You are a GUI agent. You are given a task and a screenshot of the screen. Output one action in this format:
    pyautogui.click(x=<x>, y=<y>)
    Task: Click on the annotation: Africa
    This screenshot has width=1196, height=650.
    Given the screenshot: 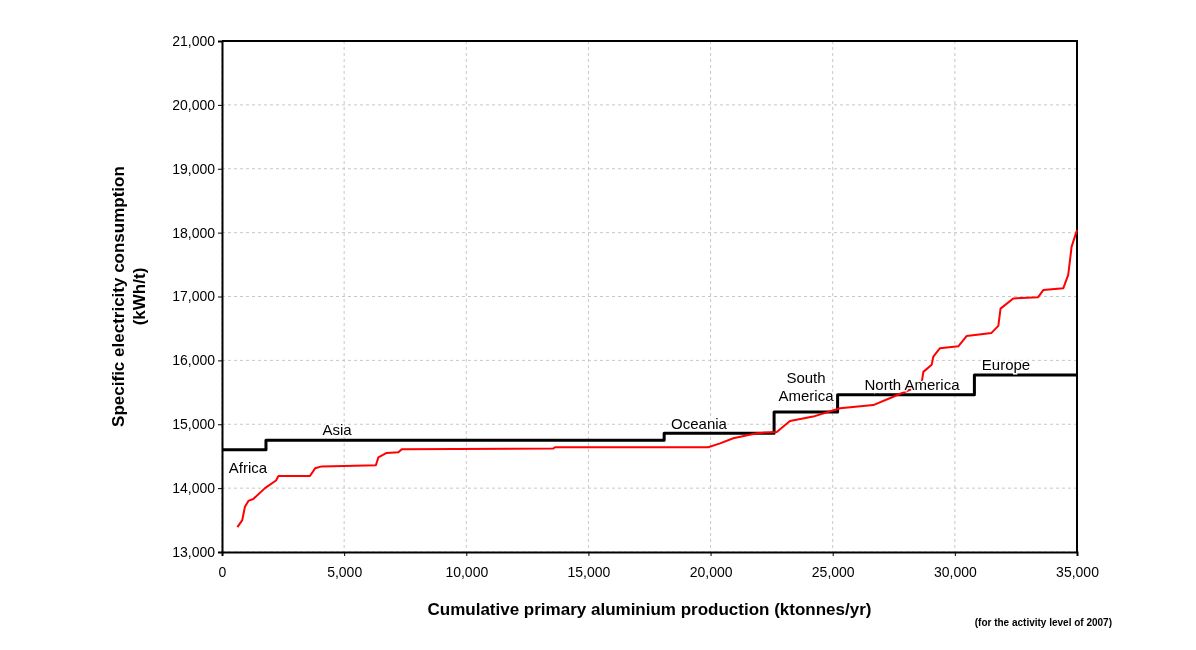 What is the action you would take?
    pyautogui.click(x=248, y=468)
    